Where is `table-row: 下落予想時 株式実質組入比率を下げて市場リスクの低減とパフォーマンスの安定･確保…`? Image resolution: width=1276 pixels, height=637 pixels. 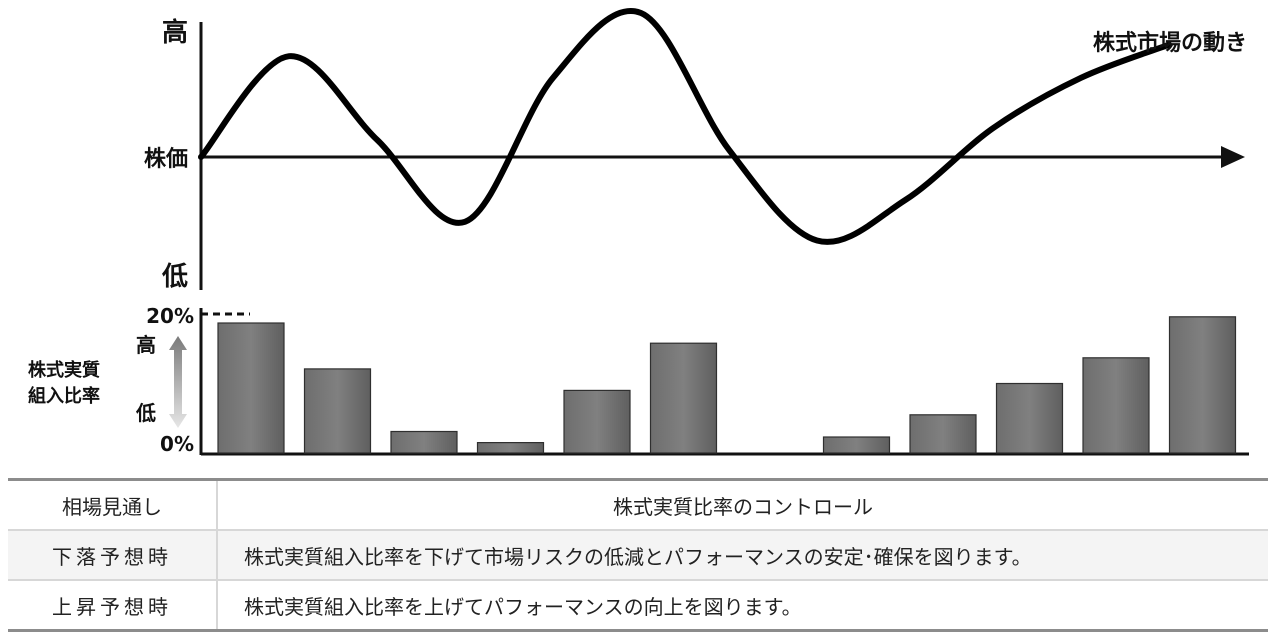 table-row: 下落予想時 株式実質組入比率を下げて市場リスクの低減とパフォーマンスの安定･確保… is located at coordinates (638, 554).